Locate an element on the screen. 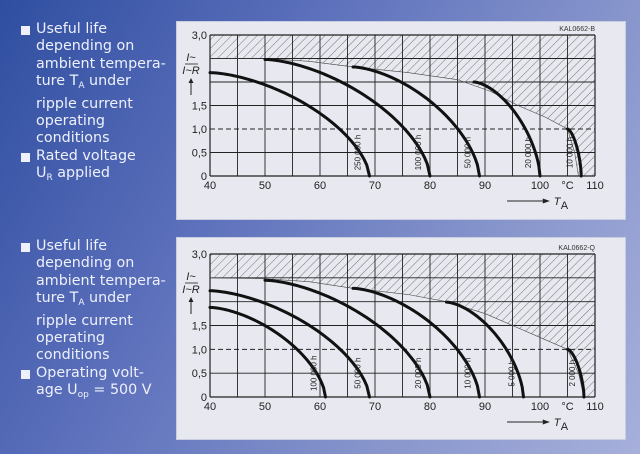  x-tick-label: 50 is located at coordinates (265, 186).